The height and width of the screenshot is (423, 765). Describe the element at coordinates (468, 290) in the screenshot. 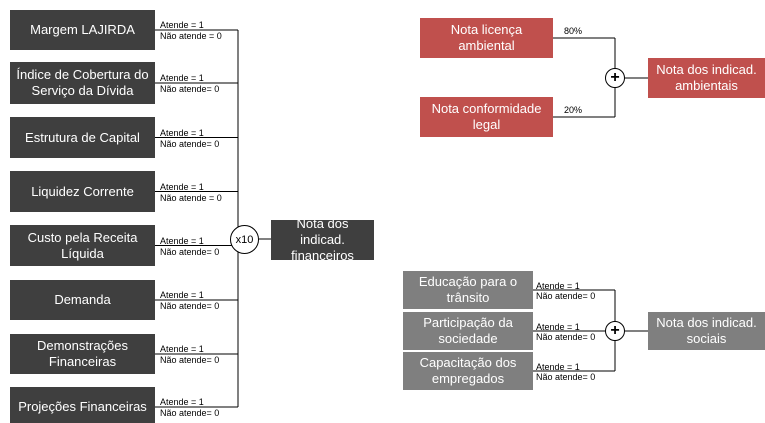

I see `input-box: Educação para o trânsito` at that location.